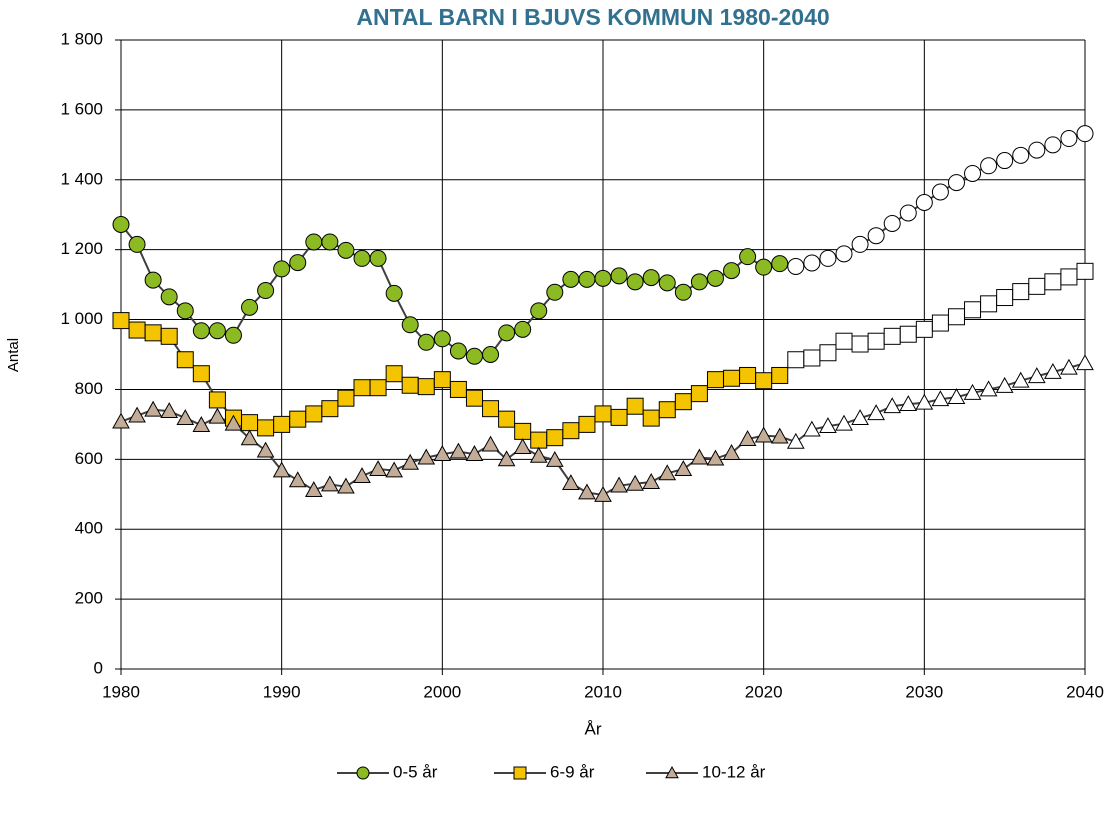 This screenshot has height=814, width=1114. What do you see at coordinates (81, 38) in the screenshot?
I see `y-tick-label: 1 800` at bounding box center [81, 38].